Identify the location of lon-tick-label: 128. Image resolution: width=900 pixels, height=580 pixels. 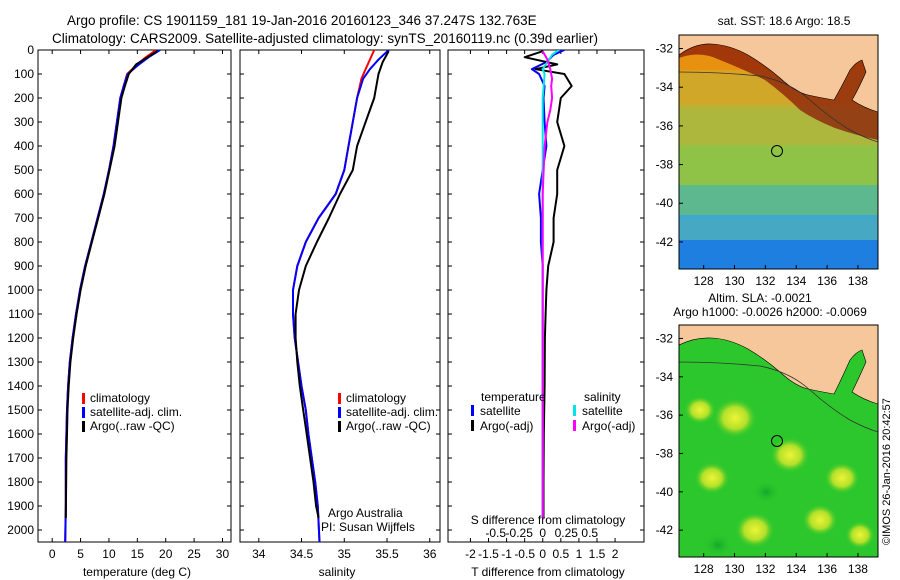
(704, 569).